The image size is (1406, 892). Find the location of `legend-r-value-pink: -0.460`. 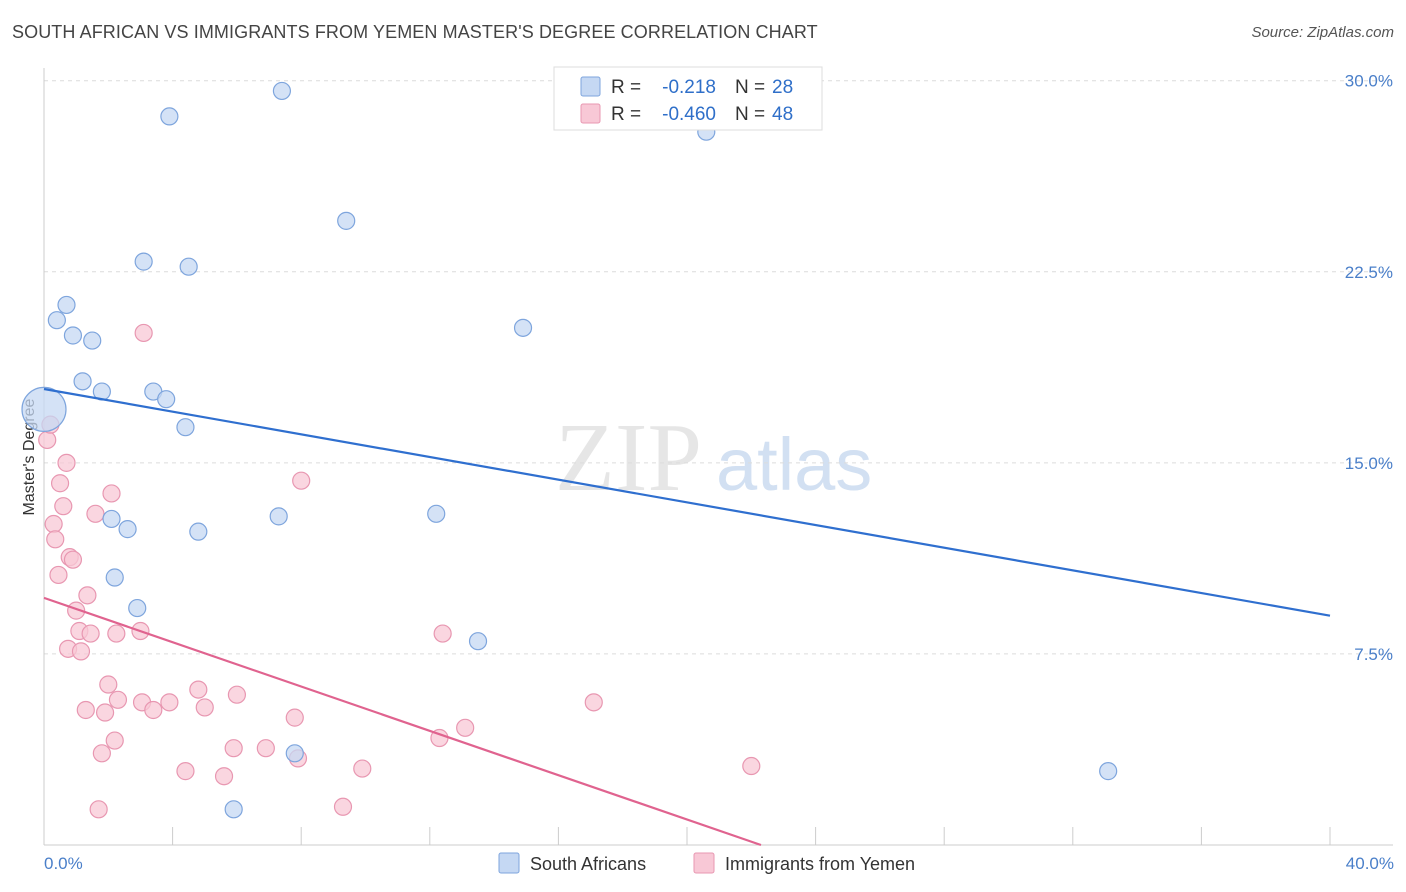

legend-r-value-pink: -0.460 is located at coordinates (689, 114).